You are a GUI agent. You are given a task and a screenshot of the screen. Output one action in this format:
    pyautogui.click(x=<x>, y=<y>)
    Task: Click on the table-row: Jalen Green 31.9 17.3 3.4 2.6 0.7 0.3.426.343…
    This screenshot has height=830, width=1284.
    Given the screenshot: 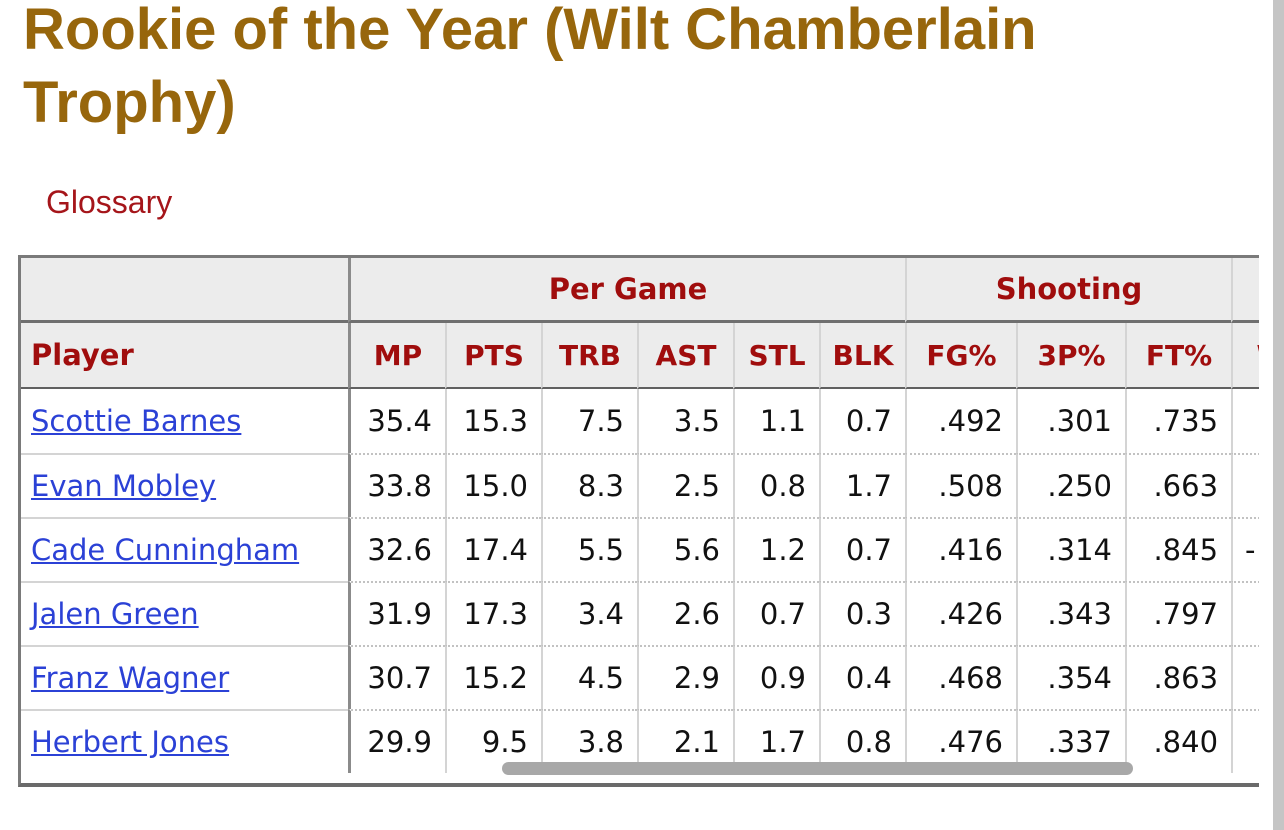 What is the action you would take?
    pyautogui.click(x=640, y=613)
    